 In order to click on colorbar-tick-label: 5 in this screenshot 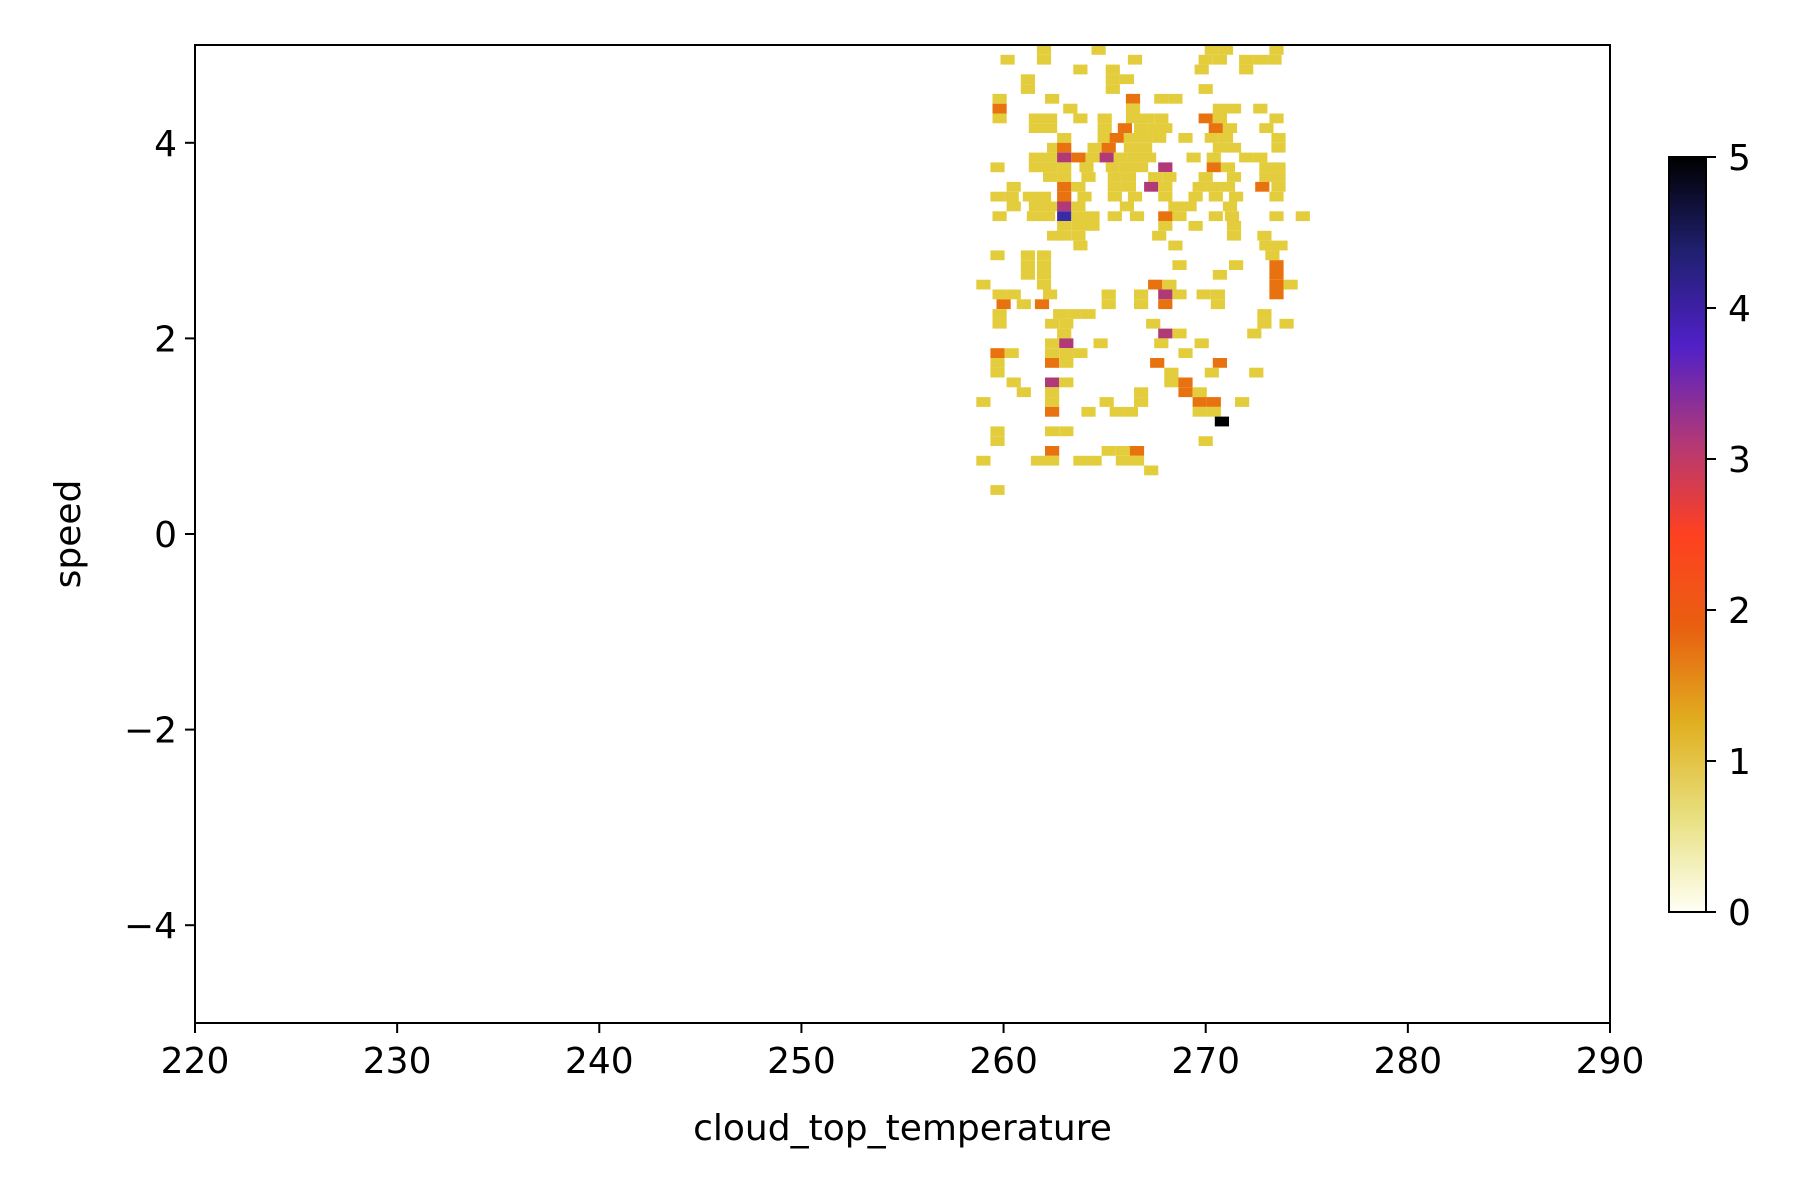, I will do `click(1739, 158)`.